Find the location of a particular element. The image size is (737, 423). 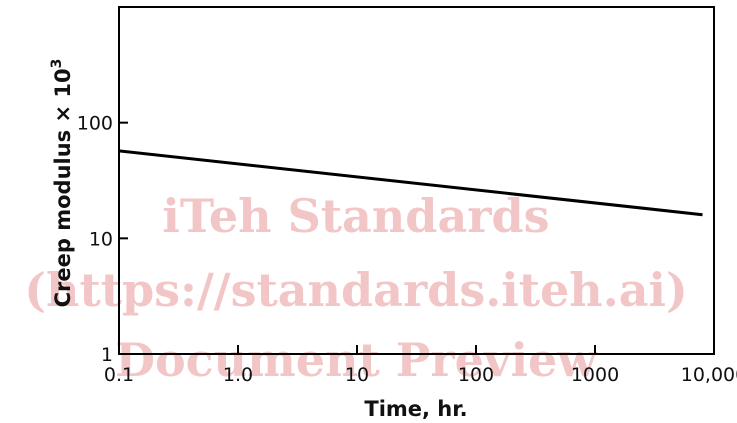

series-group is located at coordinates (410, 183).